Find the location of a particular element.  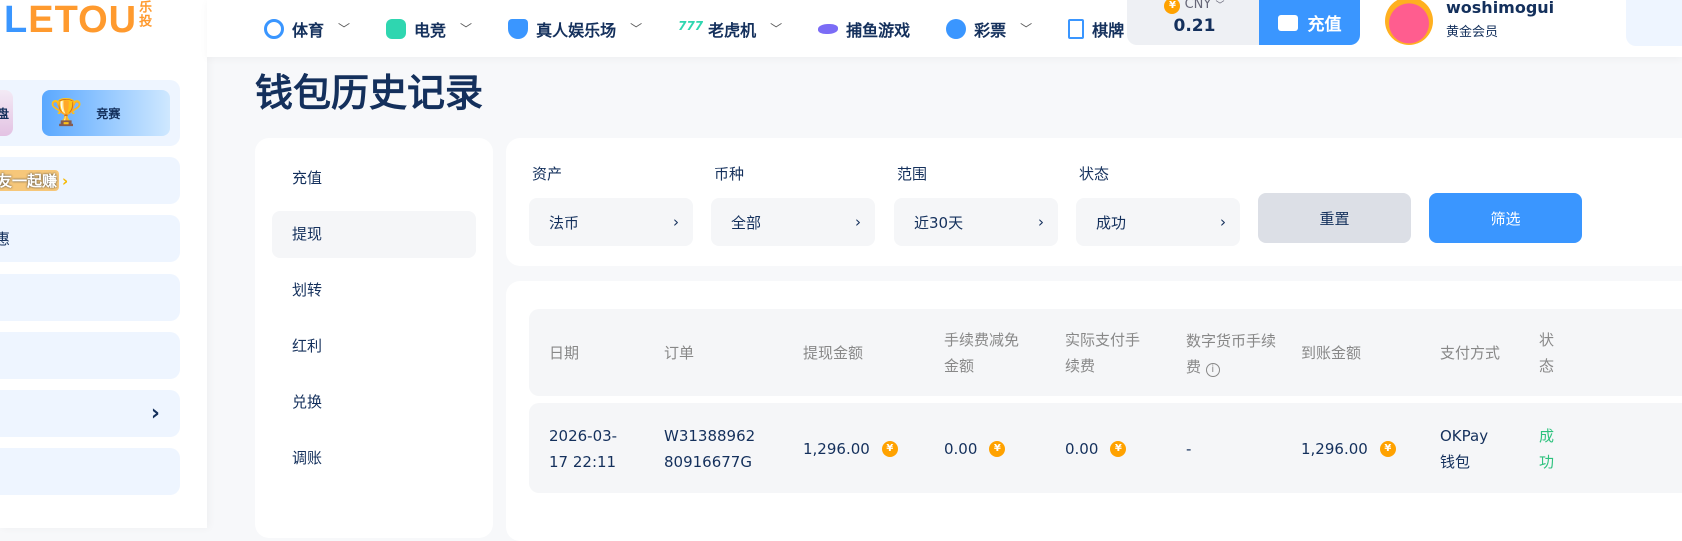

balance-amount: 0.21 is located at coordinates (1194, 25).